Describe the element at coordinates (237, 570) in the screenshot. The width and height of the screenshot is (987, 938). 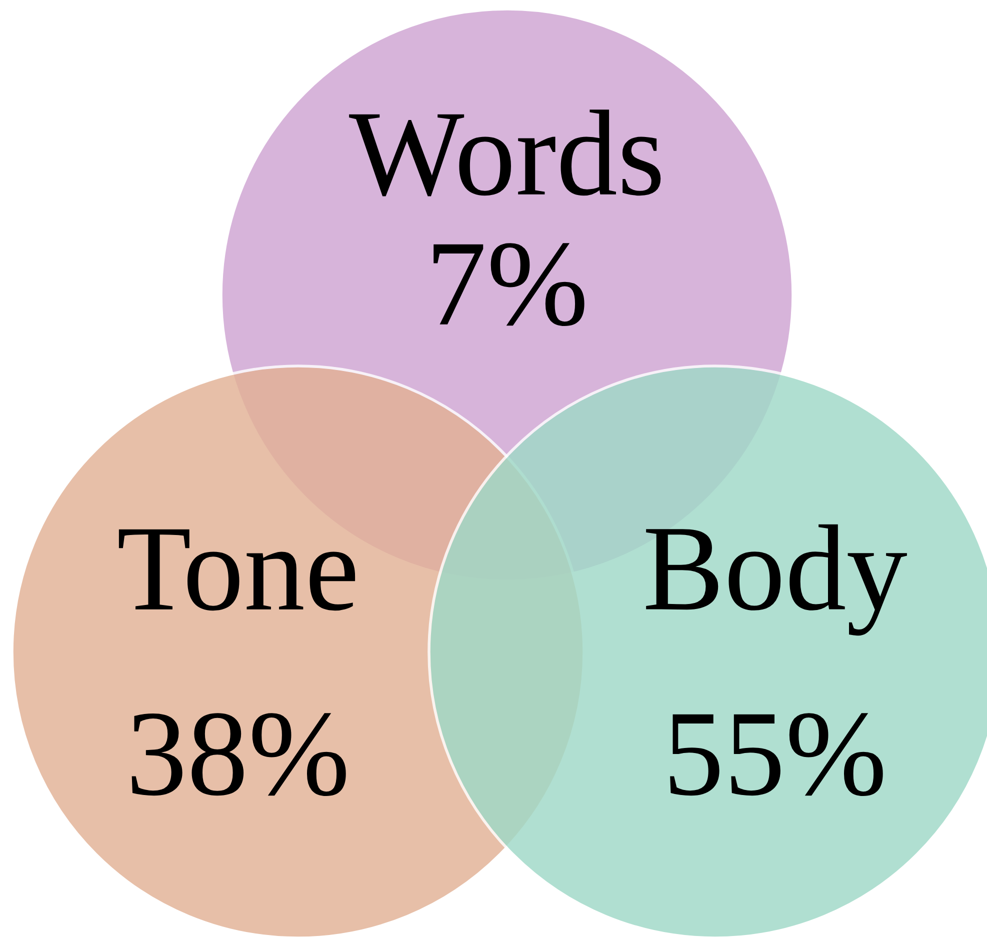
I see `category-label: Tone` at that location.